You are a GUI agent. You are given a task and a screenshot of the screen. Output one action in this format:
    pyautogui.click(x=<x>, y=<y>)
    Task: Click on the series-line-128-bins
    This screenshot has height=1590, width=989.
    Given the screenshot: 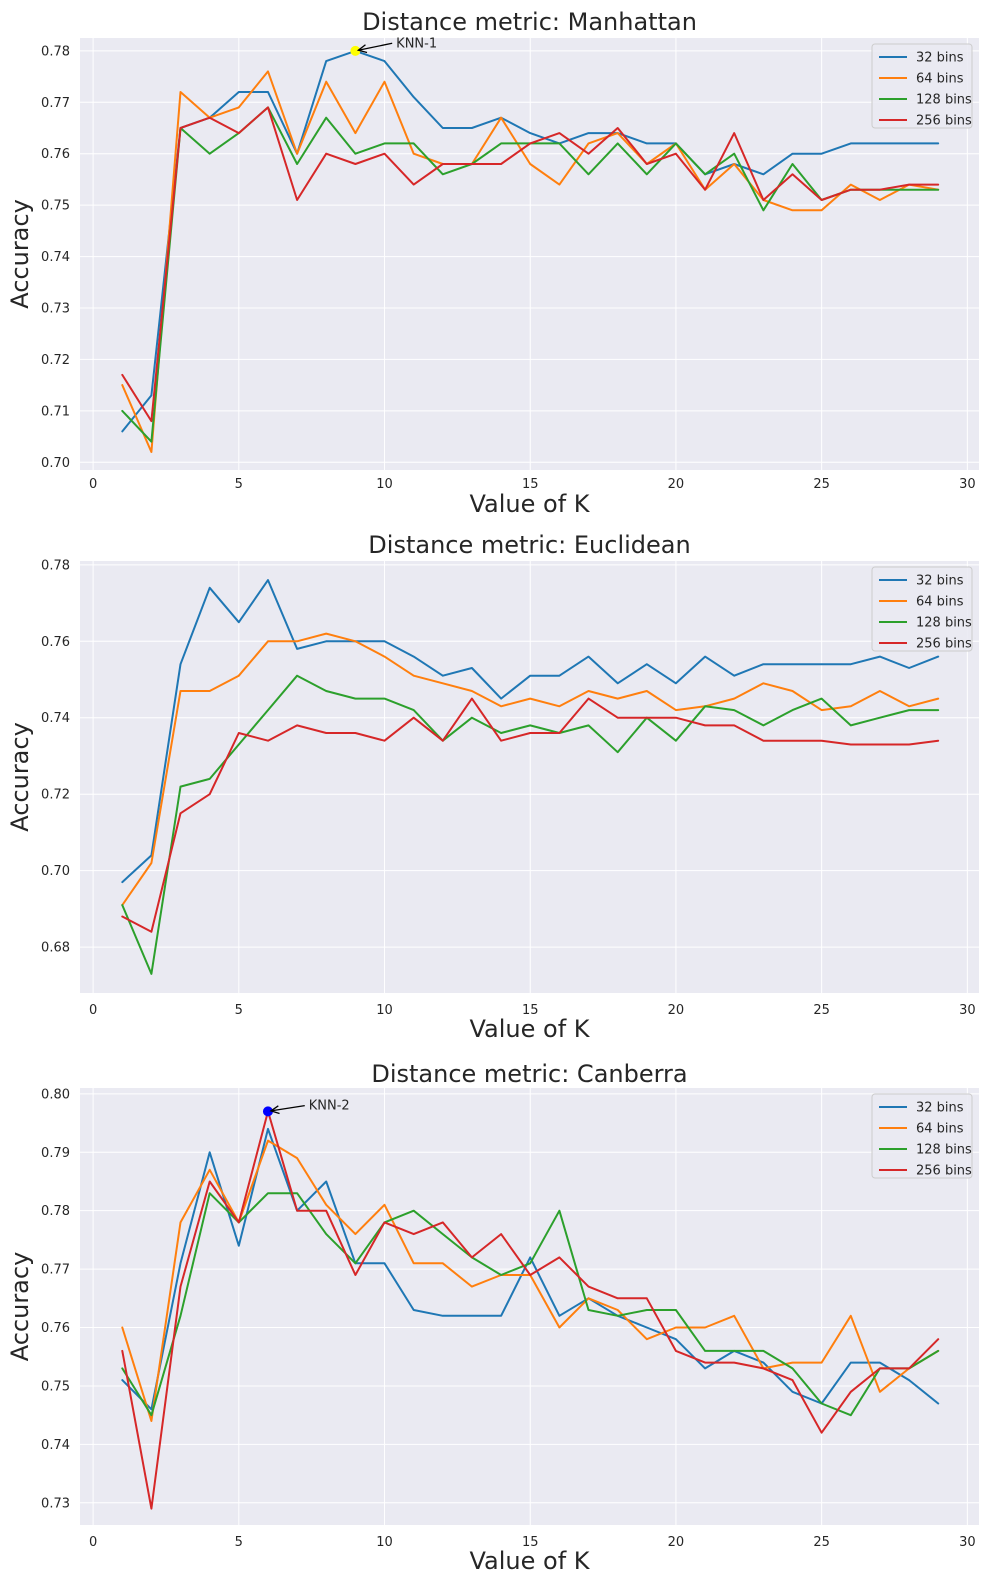 What is the action you would take?
    pyautogui.click(x=530, y=1304)
    